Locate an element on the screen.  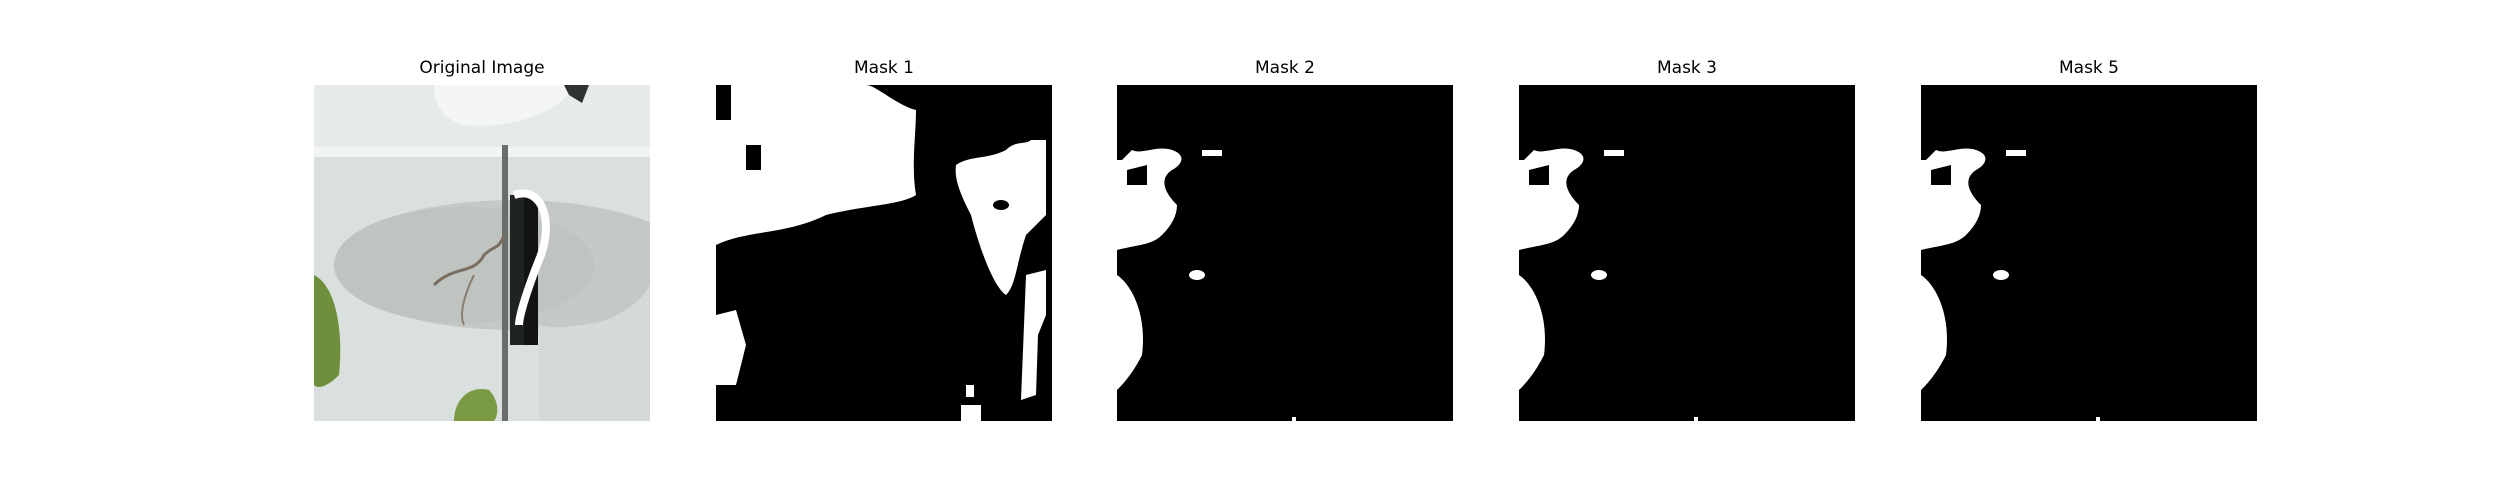
panel-title-mask-1: Mask 1 is located at coordinates (883, 68).